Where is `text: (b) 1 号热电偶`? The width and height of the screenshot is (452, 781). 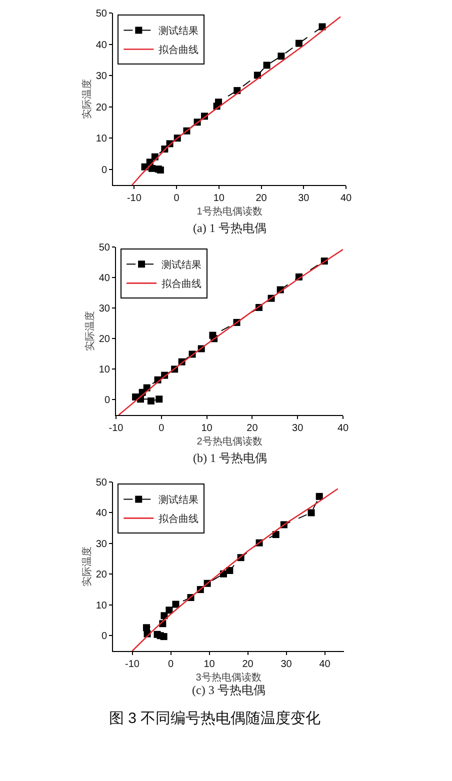
text: (b) 1 号热电偶 is located at coordinates (230, 458).